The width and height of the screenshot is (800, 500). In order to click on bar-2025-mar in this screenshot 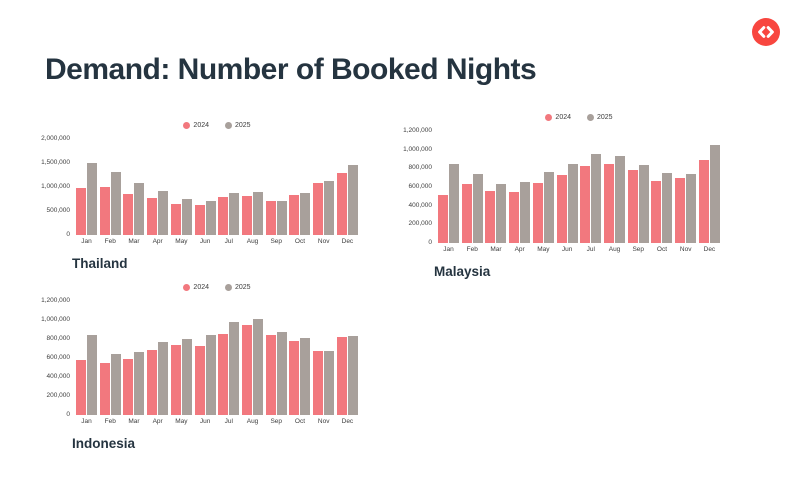, I will do `click(501, 213)`.